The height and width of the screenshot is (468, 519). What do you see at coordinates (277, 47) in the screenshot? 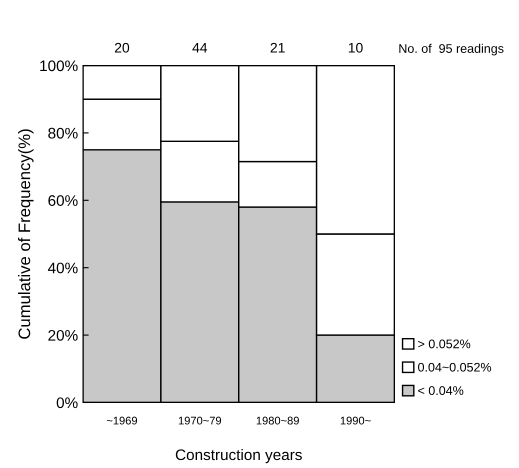
I see `text: 21` at bounding box center [277, 47].